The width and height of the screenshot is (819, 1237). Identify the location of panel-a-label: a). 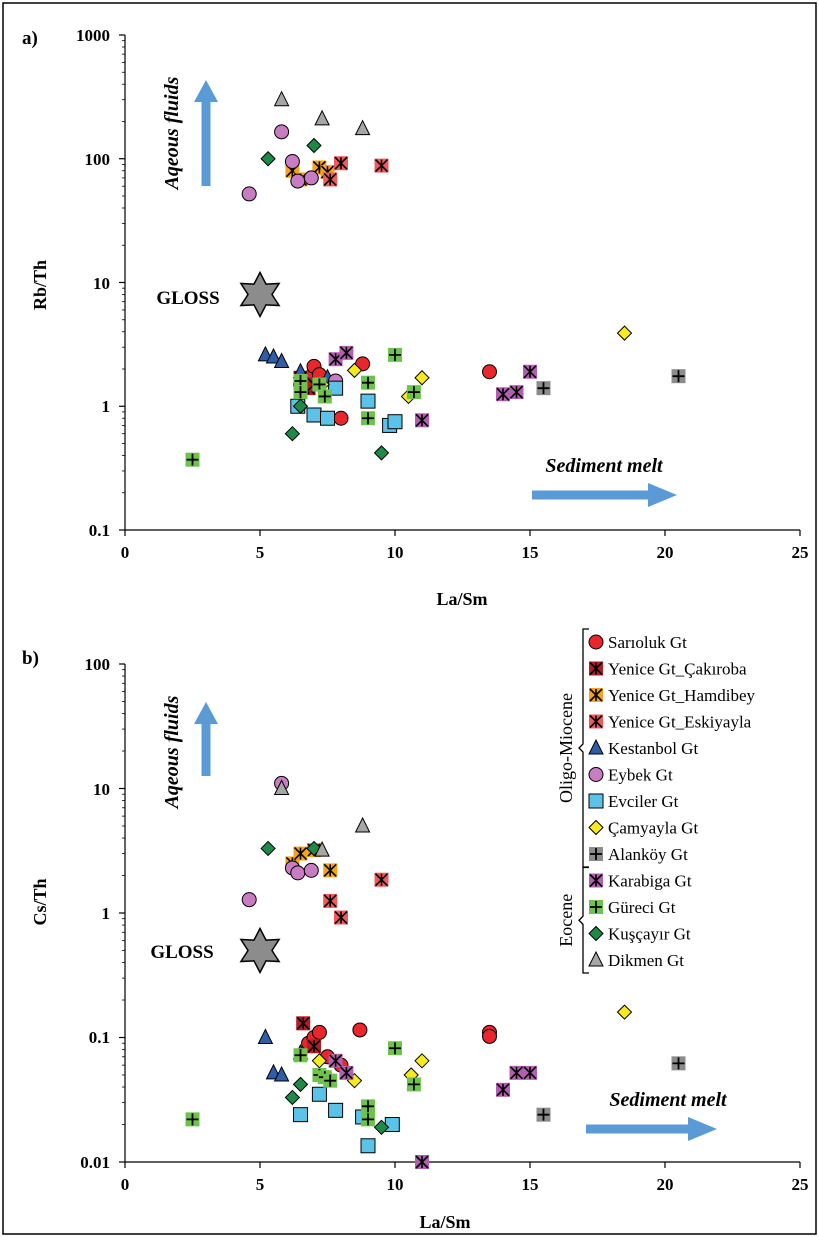
(30, 38).